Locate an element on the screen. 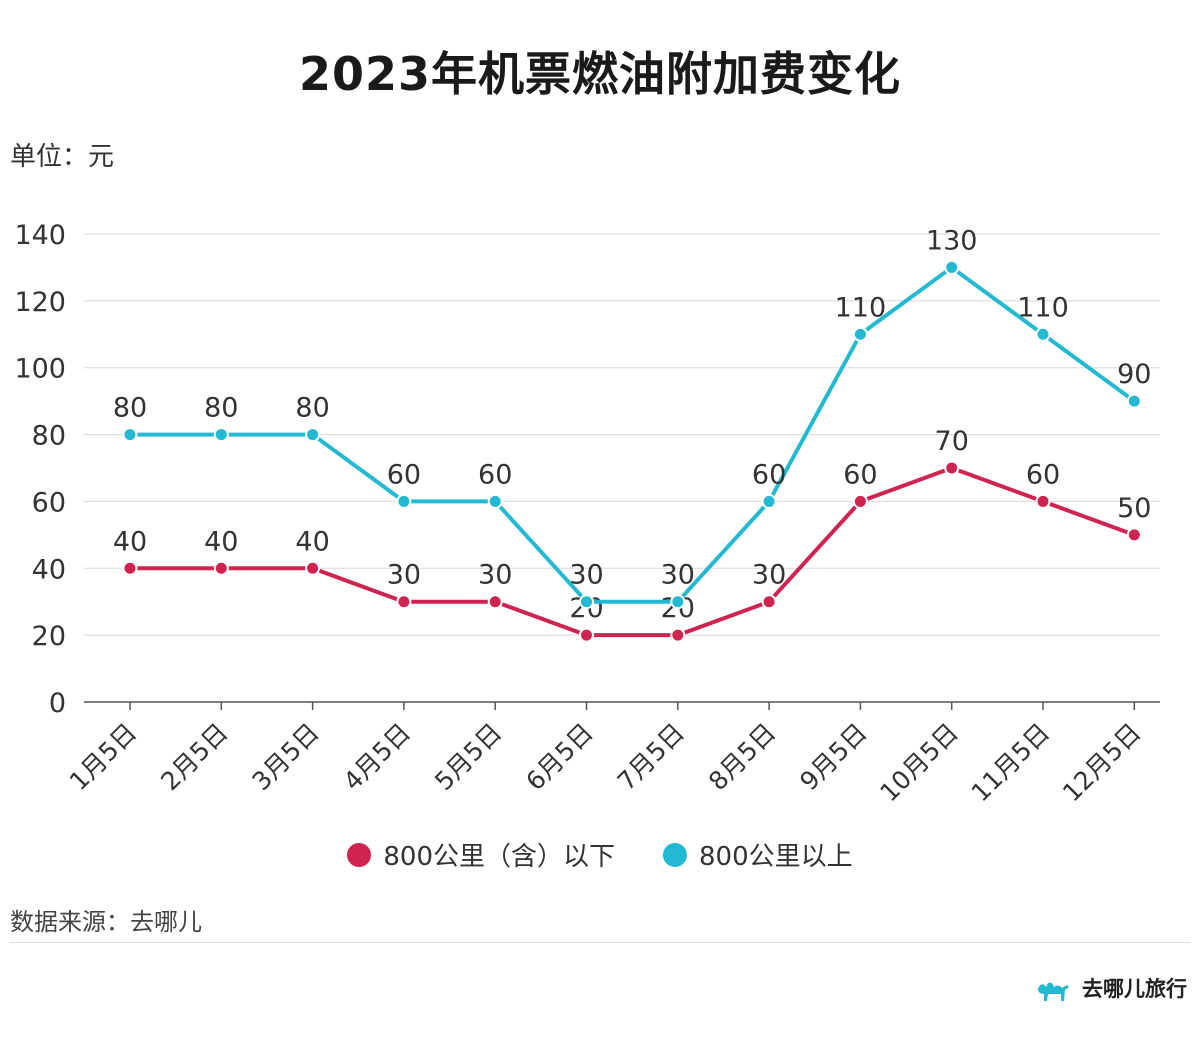  brand-name: 去哪儿旅行 is located at coordinates (1134, 989).